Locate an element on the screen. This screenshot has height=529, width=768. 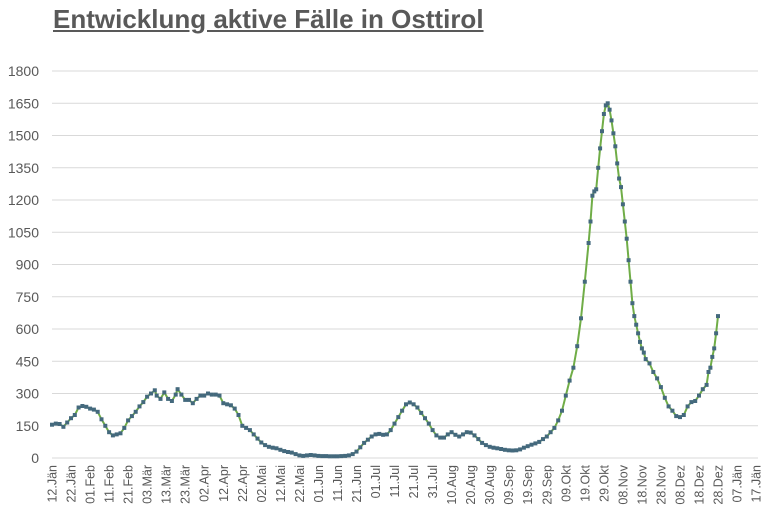
x-tick-label: 07.Jän is located at coordinates (738, 484).